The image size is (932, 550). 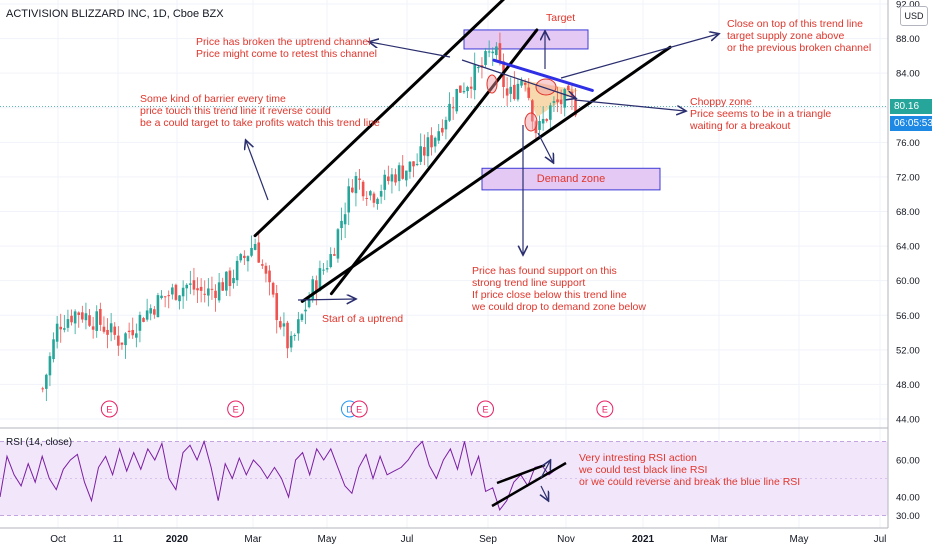 I want to click on arrow-to-triangle, so click(x=518, y=78).